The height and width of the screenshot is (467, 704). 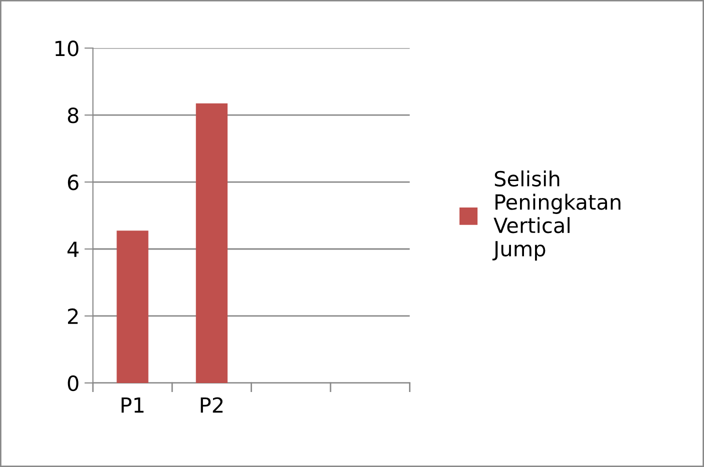 I want to click on x-tick-label: P2, so click(x=211, y=405).